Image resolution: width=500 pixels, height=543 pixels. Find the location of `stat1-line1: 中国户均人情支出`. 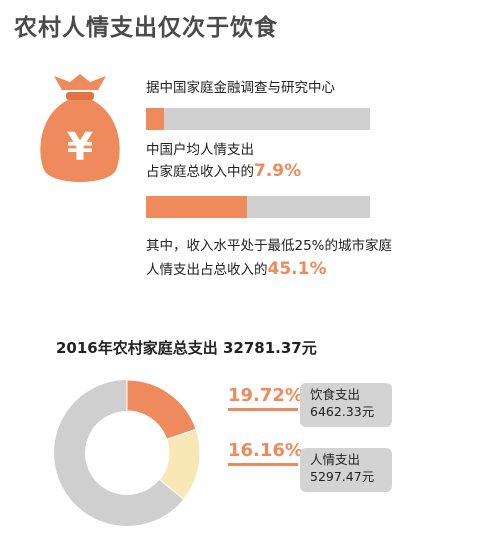

stat1-line1: 中国户均人情支出 is located at coordinates (200, 150).